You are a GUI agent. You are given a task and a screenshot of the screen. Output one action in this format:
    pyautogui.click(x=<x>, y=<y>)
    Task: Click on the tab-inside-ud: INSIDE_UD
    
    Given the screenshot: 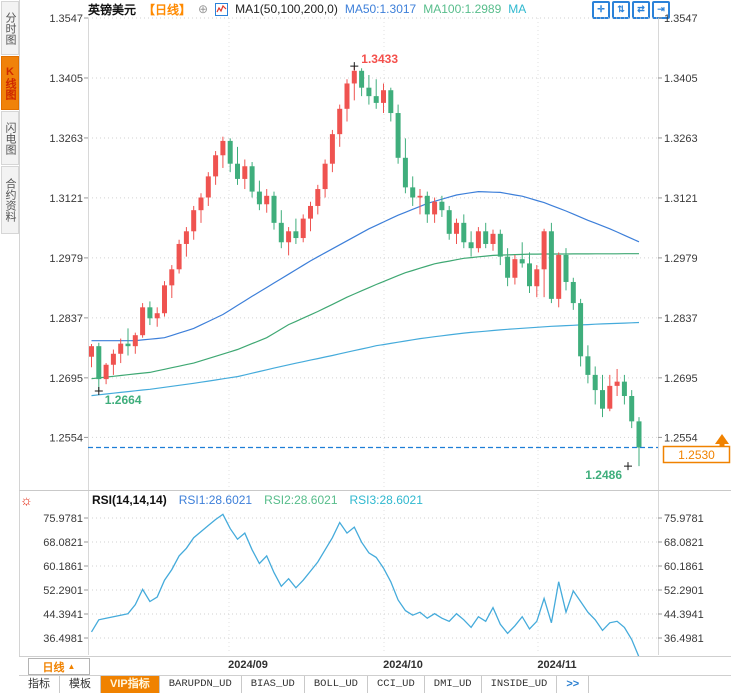 What is the action you would take?
    pyautogui.click(x=520, y=684)
    